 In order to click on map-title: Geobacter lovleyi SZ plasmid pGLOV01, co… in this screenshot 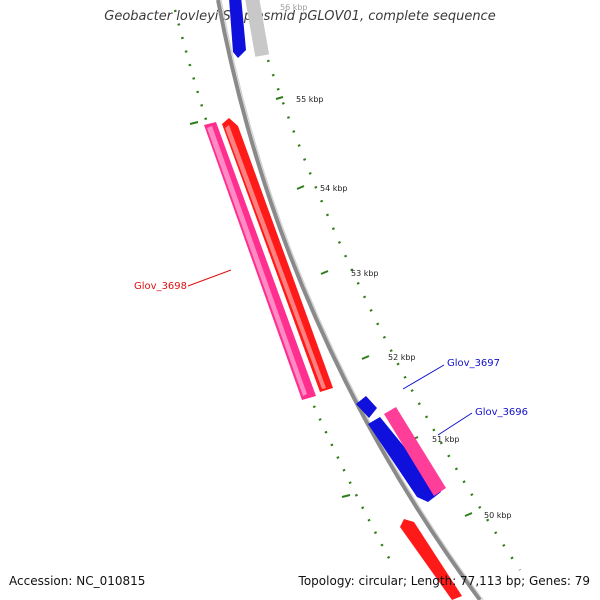, I will do `click(300, 16)`.